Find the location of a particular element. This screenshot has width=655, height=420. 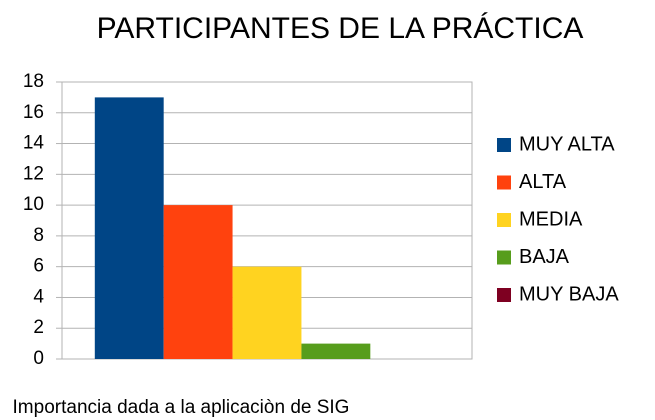

legend-label: BAJA is located at coordinates (544, 257).